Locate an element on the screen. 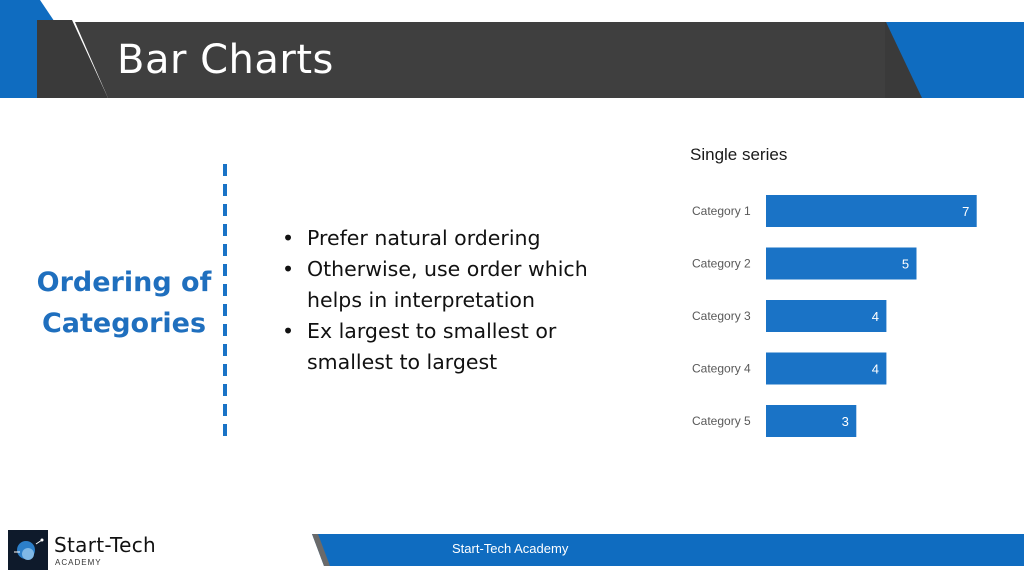 The width and height of the screenshot is (1024, 576). logo-name: Start-Tech is located at coordinates (105, 545).